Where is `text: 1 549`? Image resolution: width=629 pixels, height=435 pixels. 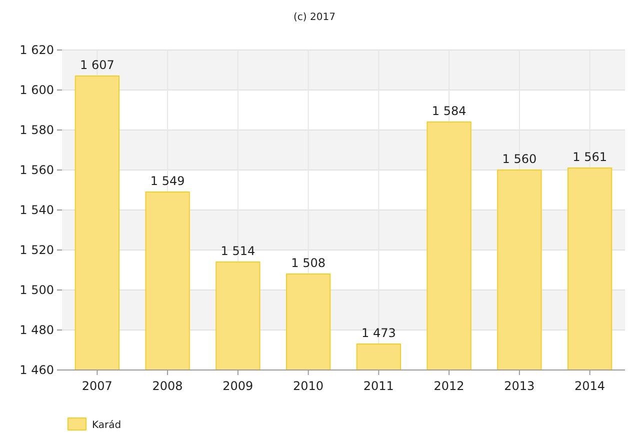 text: 1 549 is located at coordinates (167, 181).